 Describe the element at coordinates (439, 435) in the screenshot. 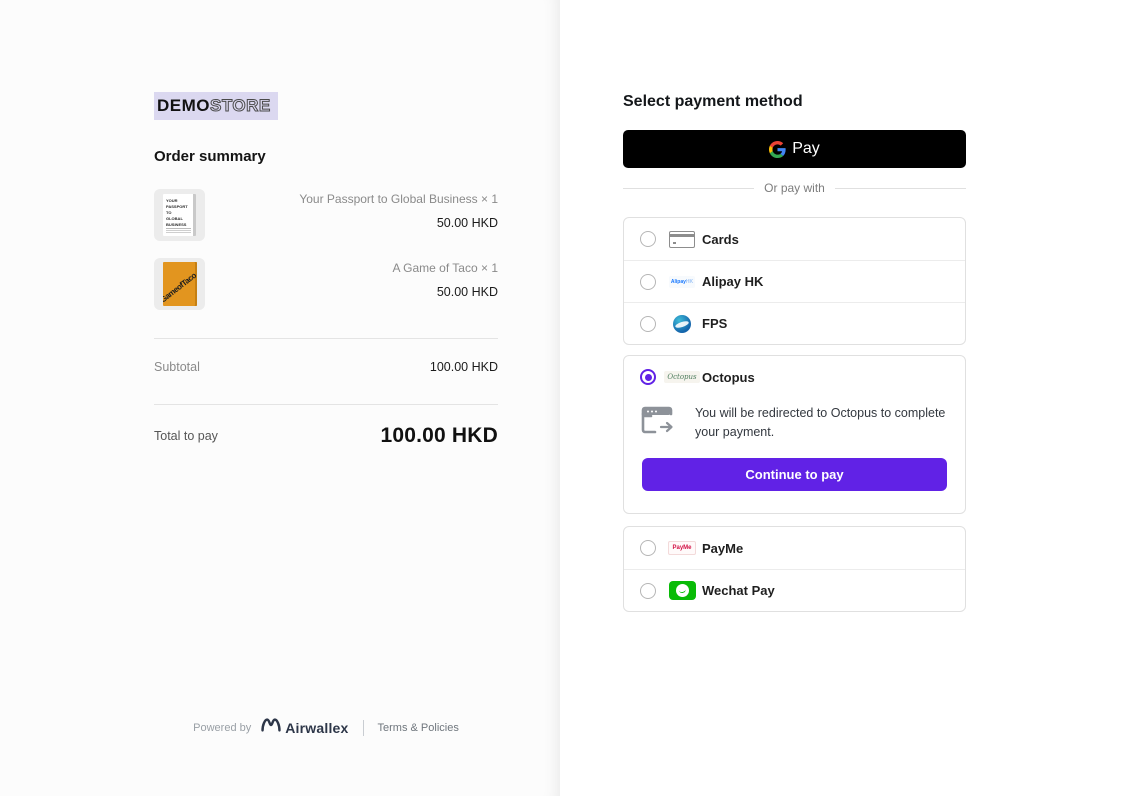

I see `total-value: 100.00 HKD` at that location.